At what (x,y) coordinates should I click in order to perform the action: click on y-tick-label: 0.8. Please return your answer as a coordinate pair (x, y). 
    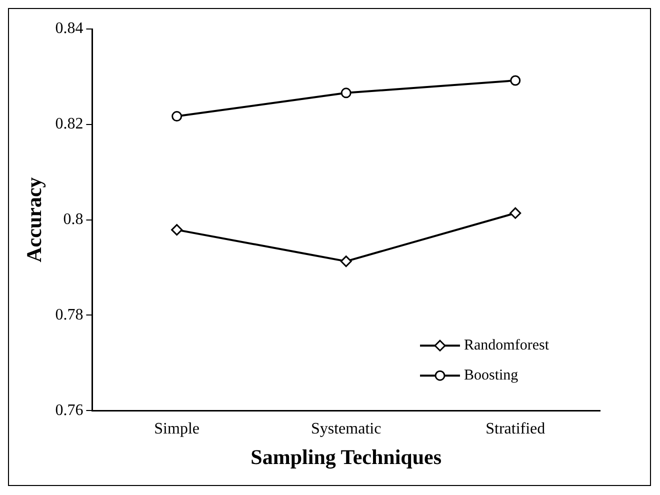
    Looking at the image, I should click on (73, 219).